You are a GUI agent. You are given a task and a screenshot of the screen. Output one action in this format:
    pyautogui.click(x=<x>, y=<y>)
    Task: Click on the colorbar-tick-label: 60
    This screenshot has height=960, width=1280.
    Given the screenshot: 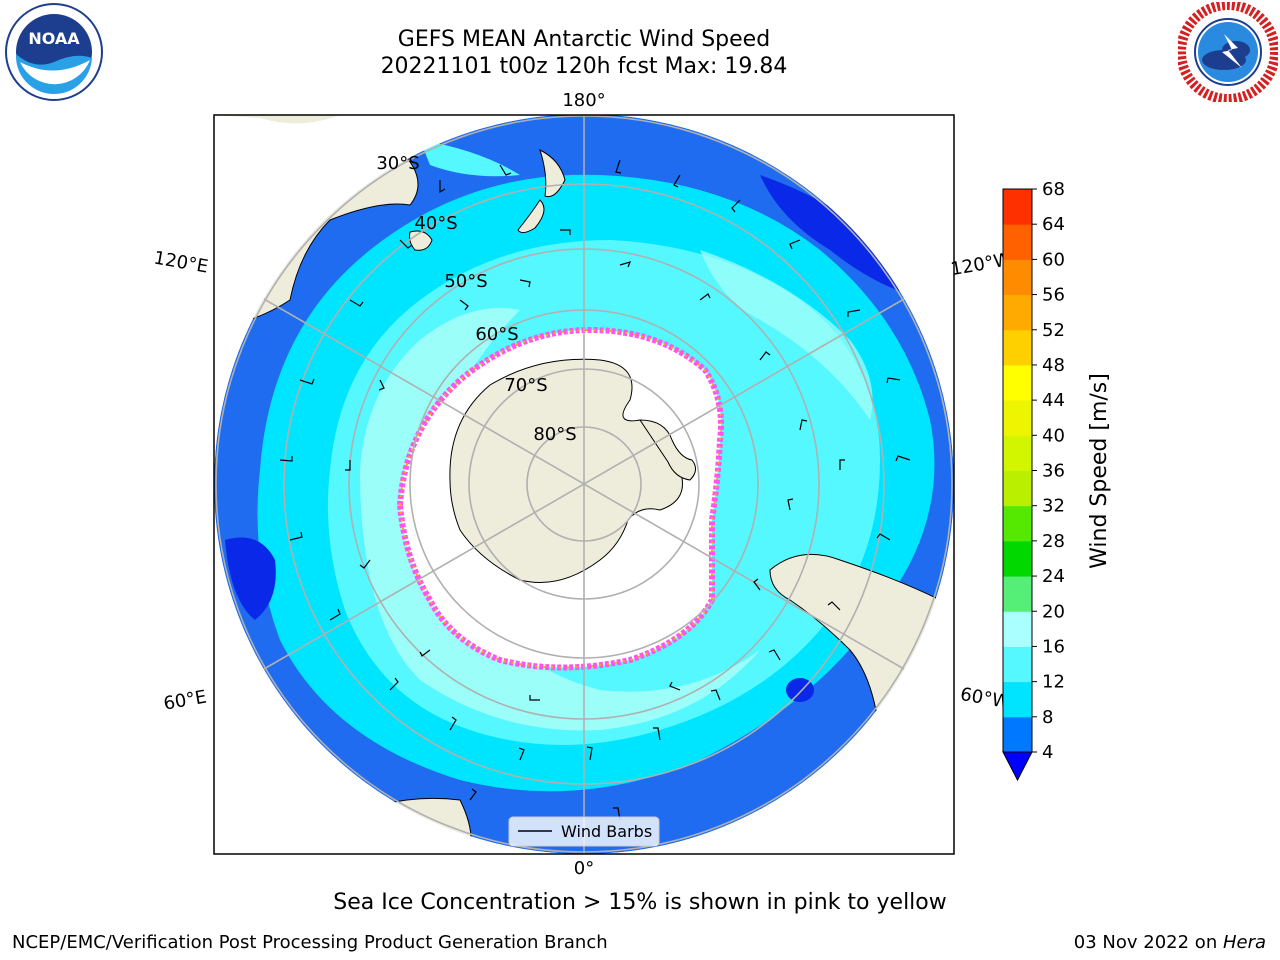 What is the action you would take?
    pyautogui.click(x=1053, y=259)
    